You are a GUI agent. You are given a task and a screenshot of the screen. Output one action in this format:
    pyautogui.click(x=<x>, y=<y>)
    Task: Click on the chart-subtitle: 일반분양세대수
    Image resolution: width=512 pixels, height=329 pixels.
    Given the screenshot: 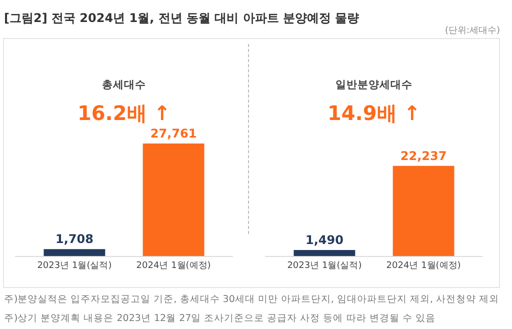 What is the action you would take?
    pyautogui.click(x=374, y=85)
    